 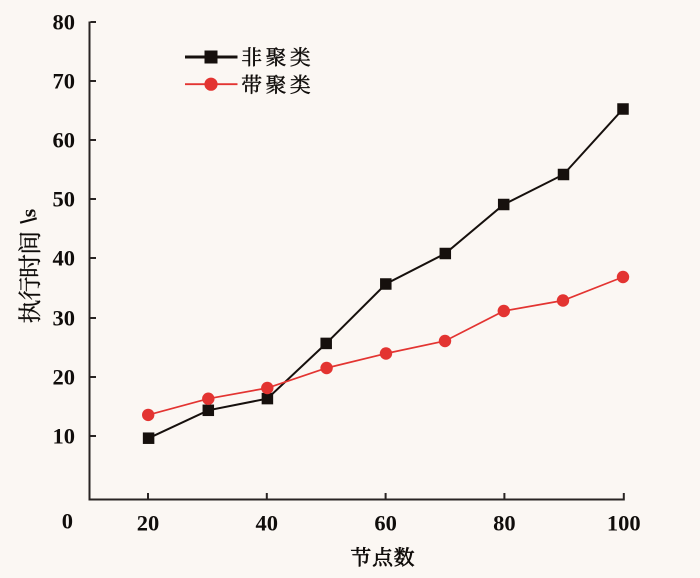 What do you see at coordinates (64, 436) in the screenshot?
I see `svg-text: 10` at bounding box center [64, 436].